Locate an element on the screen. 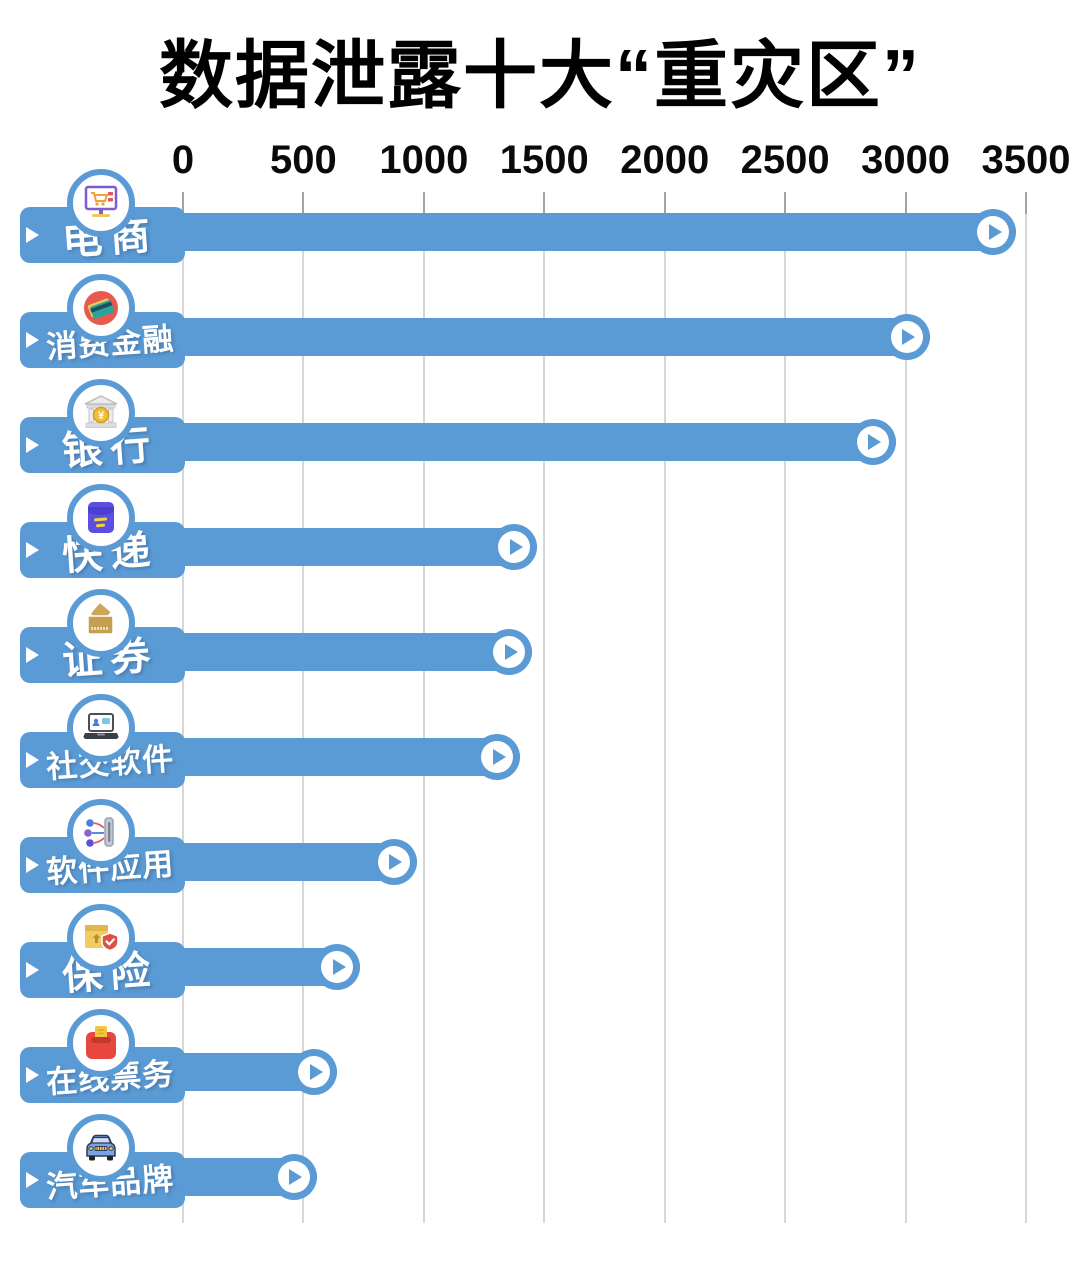 The height and width of the screenshot is (1266, 1080). insurance-icon is located at coordinates (101, 938).